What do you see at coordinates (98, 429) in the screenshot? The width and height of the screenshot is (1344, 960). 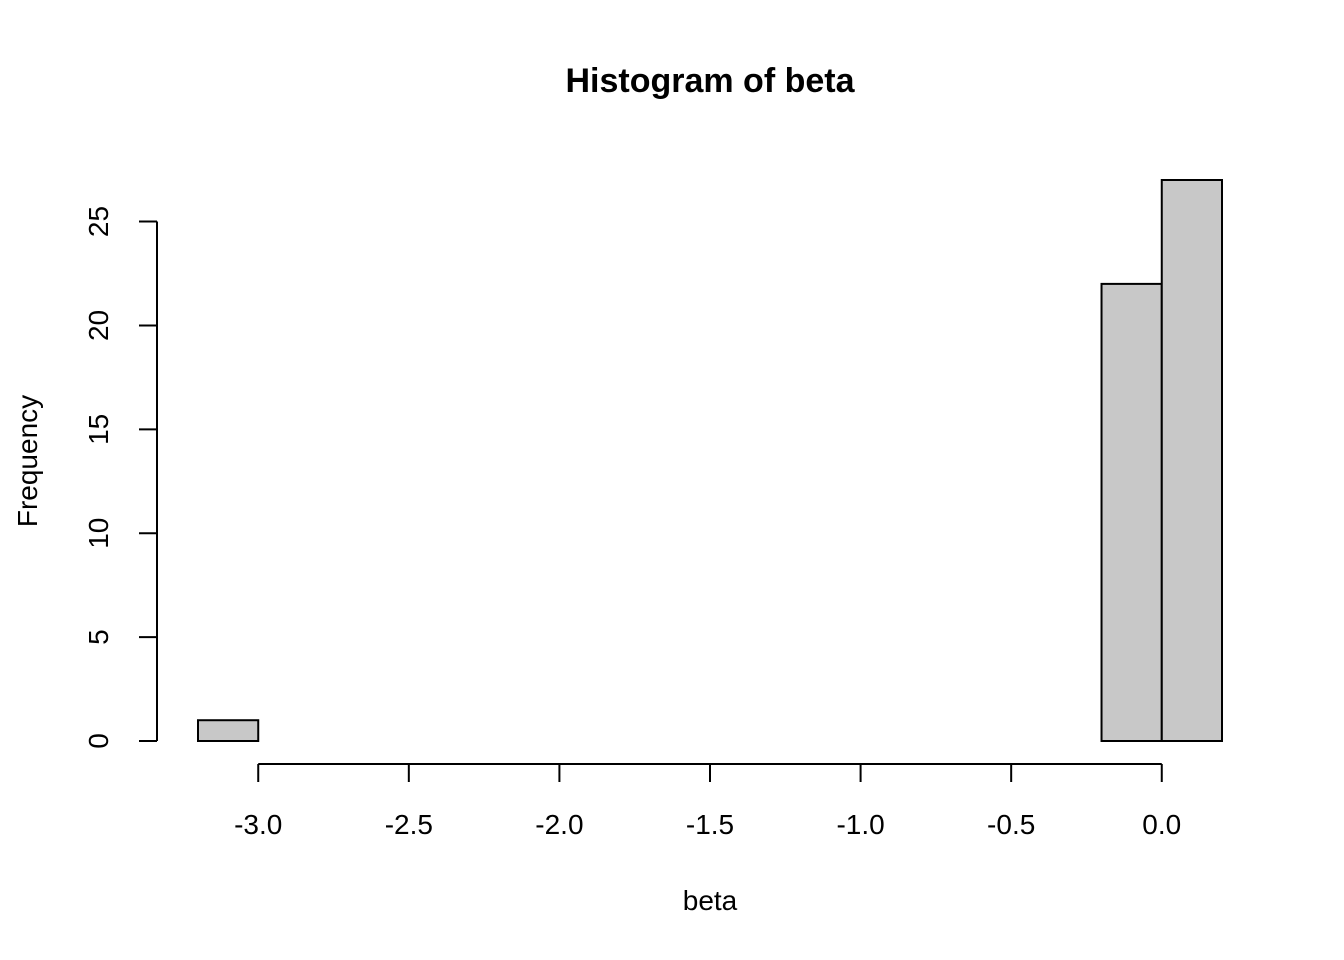 I see `y-tick-label: 15` at bounding box center [98, 429].